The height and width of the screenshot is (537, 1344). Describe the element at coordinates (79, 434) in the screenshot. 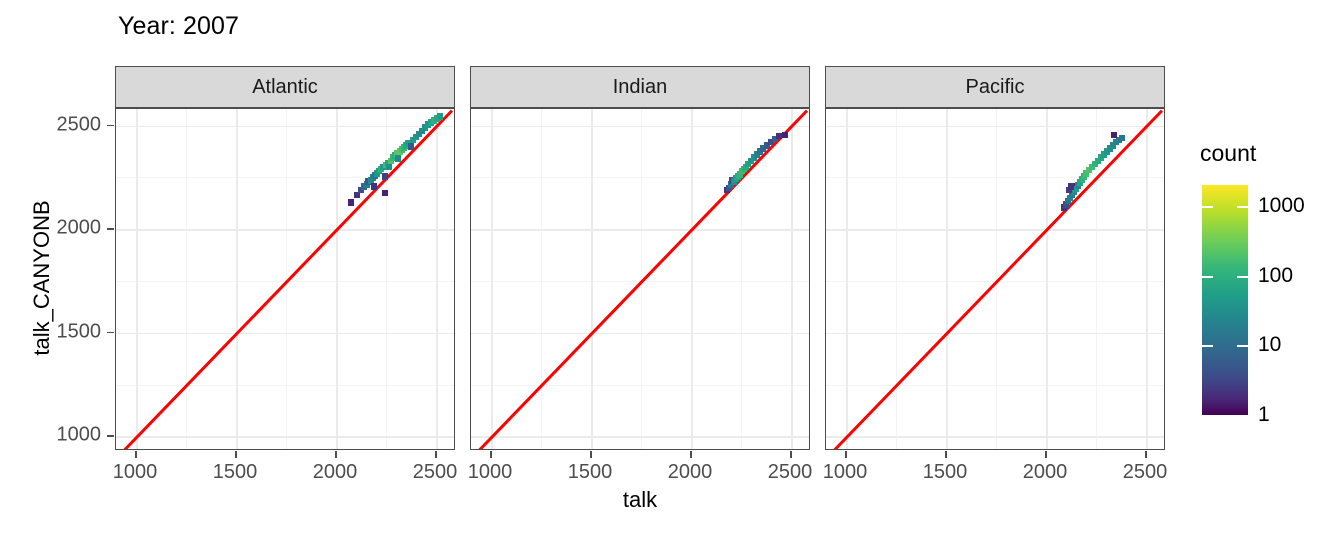

I see `y-tick-label: 1000` at that location.